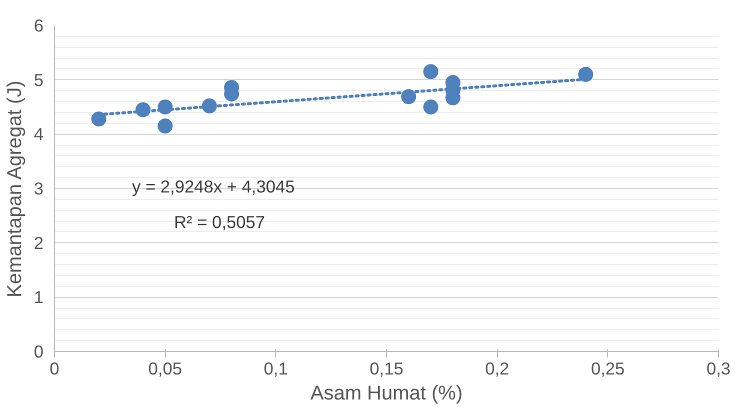 The height and width of the screenshot is (407, 748). Describe the element at coordinates (39, 242) in the screenshot. I see `y-tick-label: 2` at that location.